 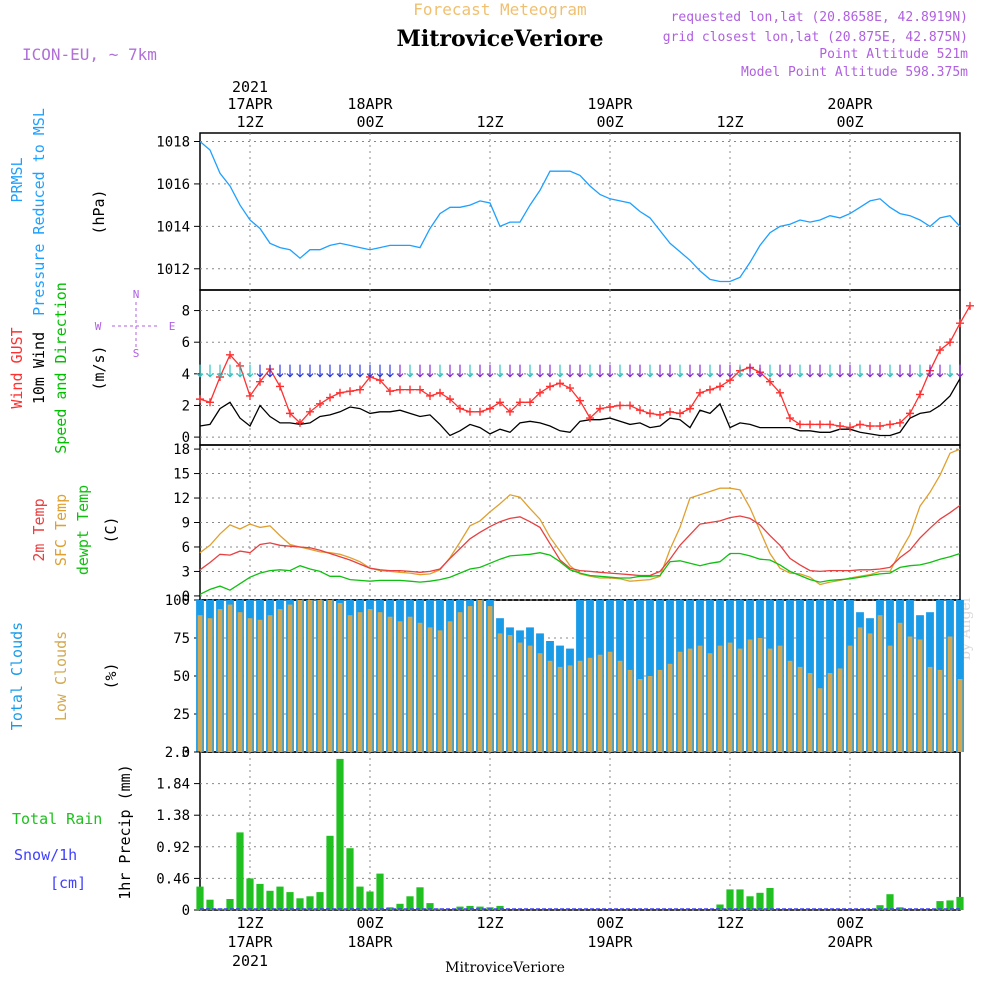 I want to click on top-date-label: 18APR, so click(x=370, y=104).